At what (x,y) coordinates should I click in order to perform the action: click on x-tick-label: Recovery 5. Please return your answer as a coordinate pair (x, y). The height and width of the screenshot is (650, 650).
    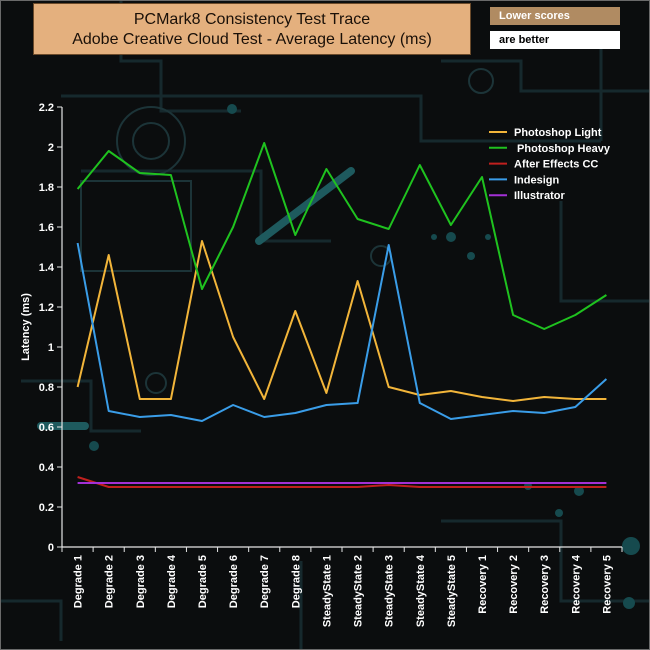
    Looking at the image, I should click on (607, 584).